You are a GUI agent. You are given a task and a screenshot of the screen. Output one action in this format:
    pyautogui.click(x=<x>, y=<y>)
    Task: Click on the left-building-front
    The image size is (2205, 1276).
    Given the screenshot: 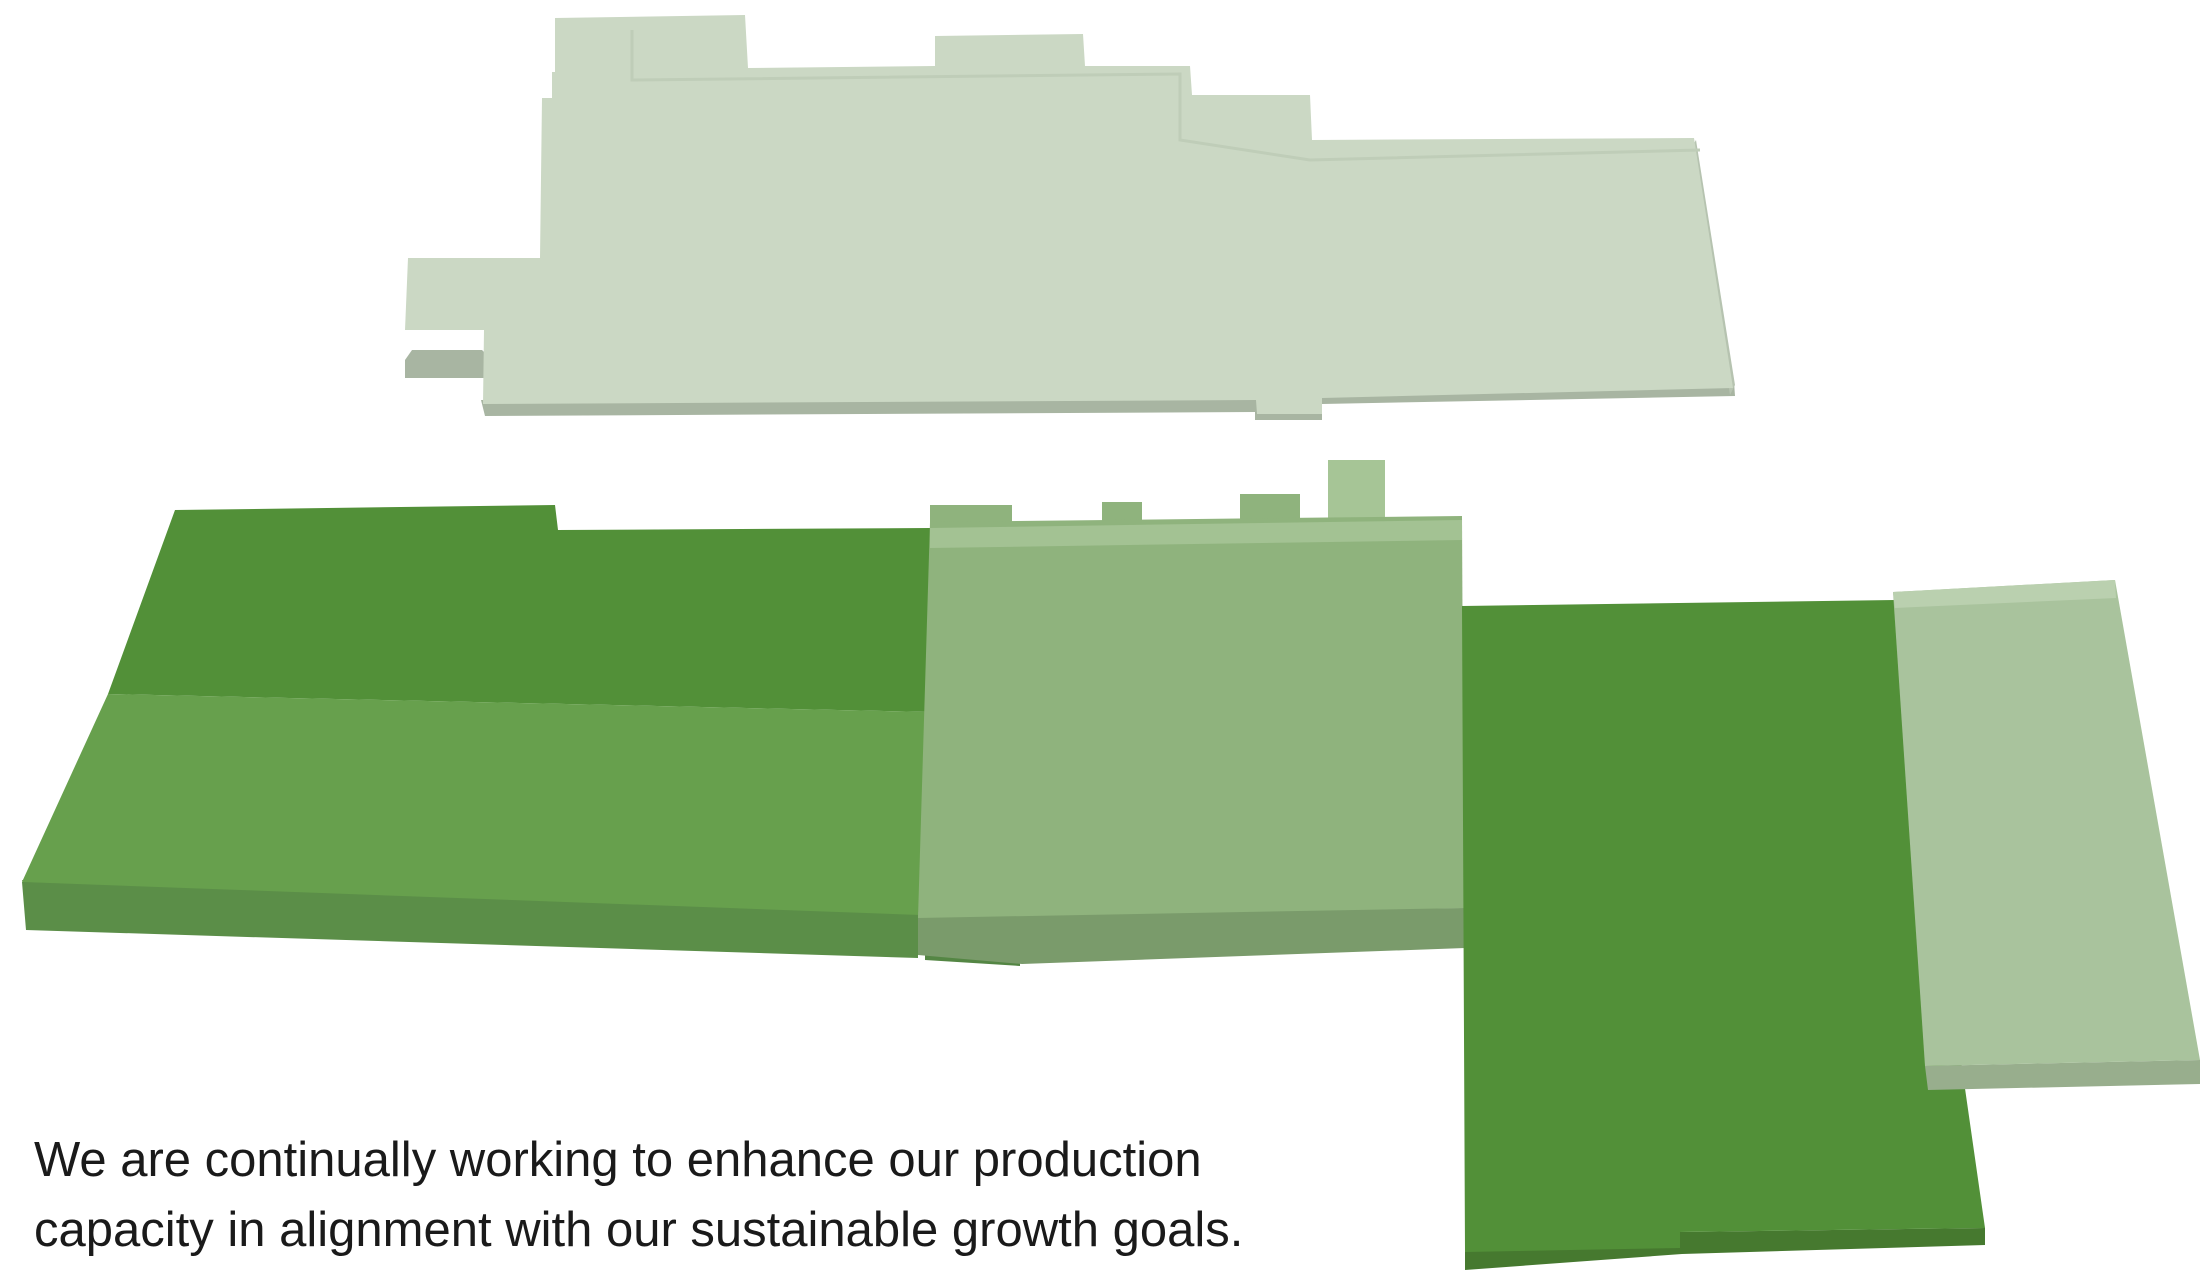 What is the action you would take?
    pyautogui.click(x=476, y=804)
    